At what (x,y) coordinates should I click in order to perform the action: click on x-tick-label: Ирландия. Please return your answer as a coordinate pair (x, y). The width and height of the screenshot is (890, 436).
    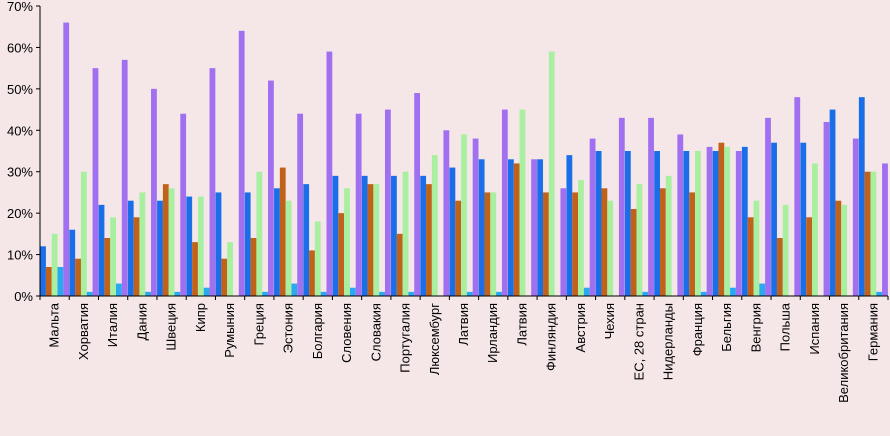
    Looking at the image, I should click on (492, 333).